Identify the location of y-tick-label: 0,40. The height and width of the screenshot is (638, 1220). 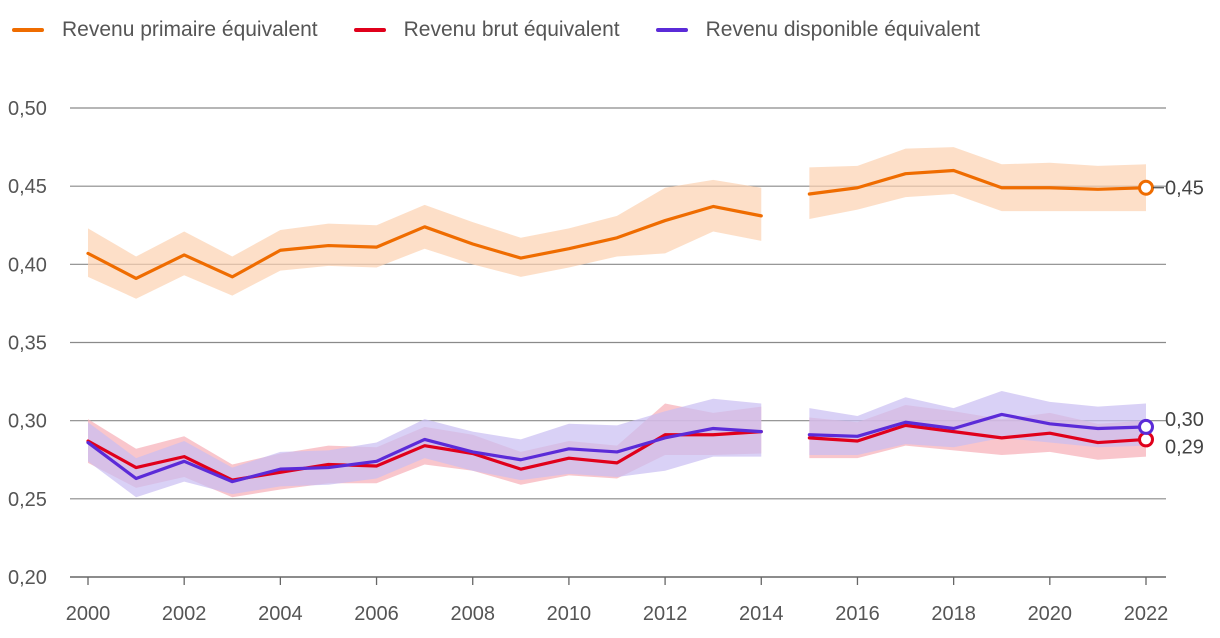
(27, 265).